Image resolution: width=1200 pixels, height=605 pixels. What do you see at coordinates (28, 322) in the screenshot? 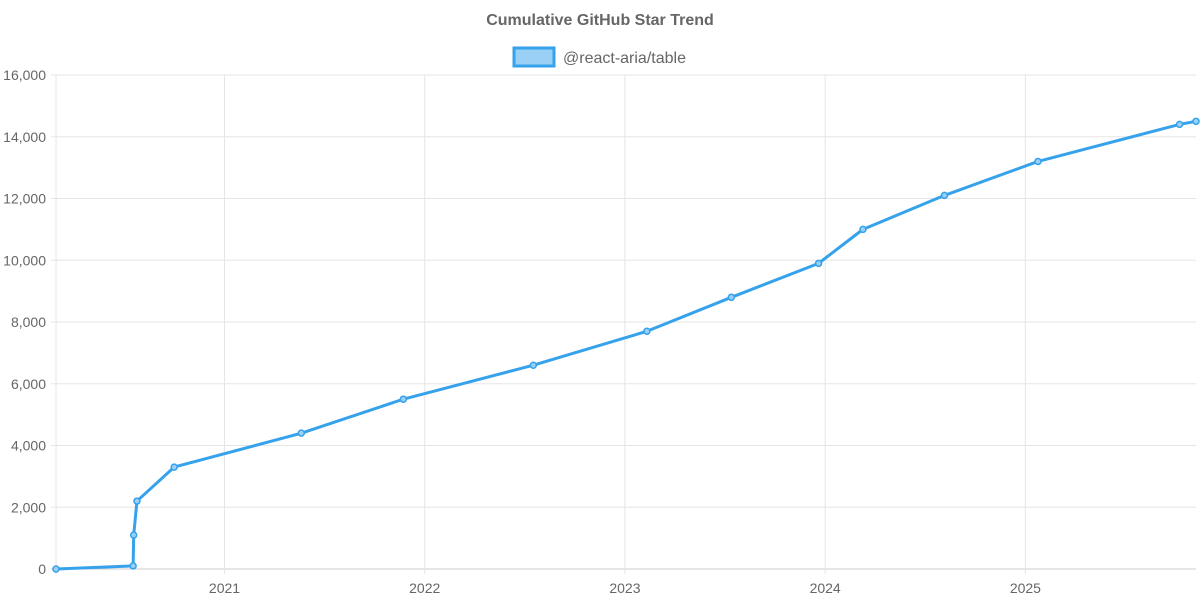
I see `y-tick-label: 8,000` at bounding box center [28, 322].